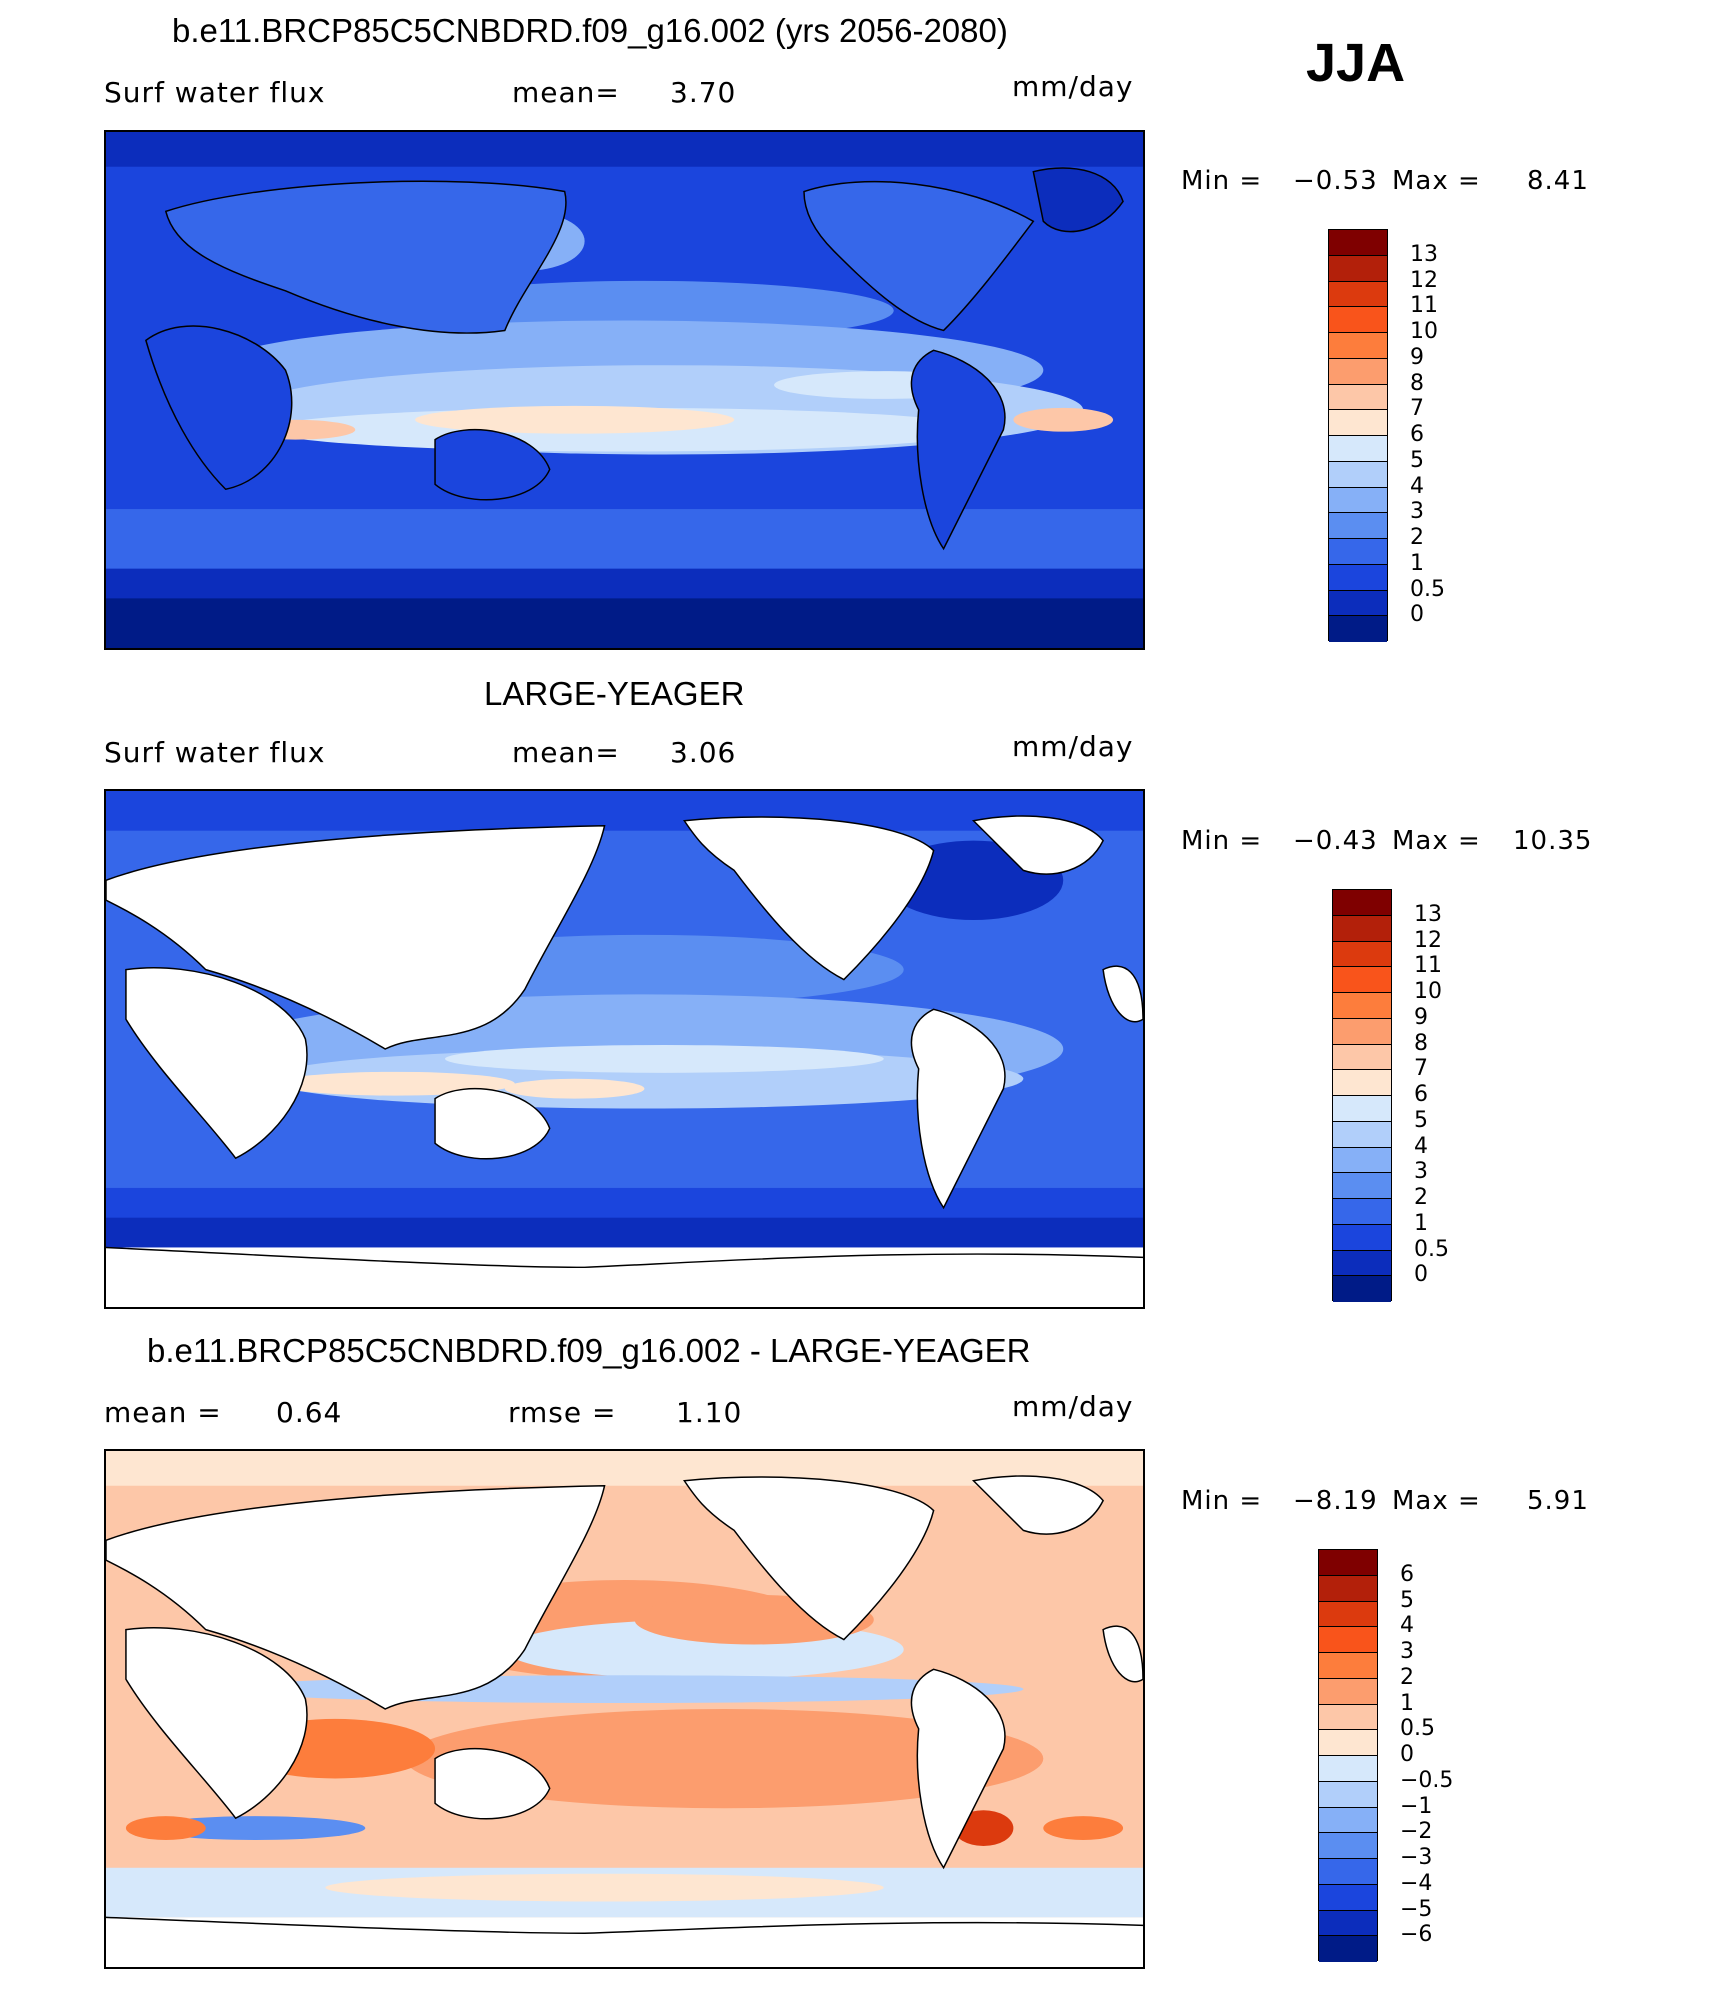 This screenshot has width=1710, height=1991. Describe the element at coordinates (566, 752) in the screenshot. I see `panel-2-mean-label: mean=` at that location.